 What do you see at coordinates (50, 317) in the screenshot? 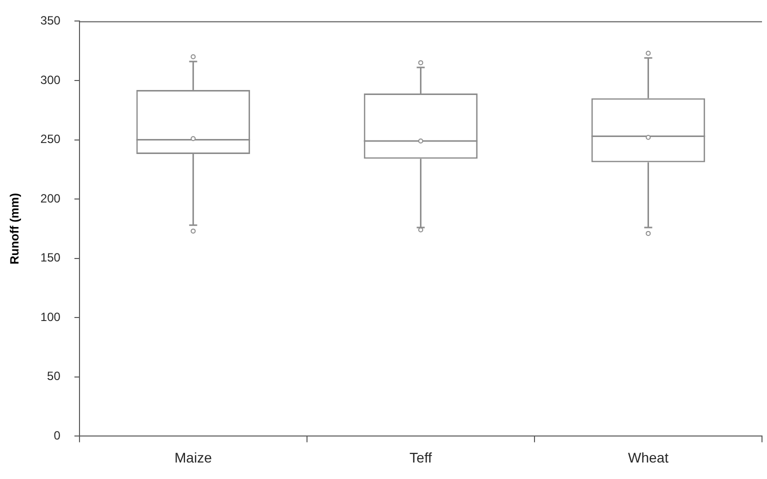
I see `y-tick-label: 100` at bounding box center [50, 317].